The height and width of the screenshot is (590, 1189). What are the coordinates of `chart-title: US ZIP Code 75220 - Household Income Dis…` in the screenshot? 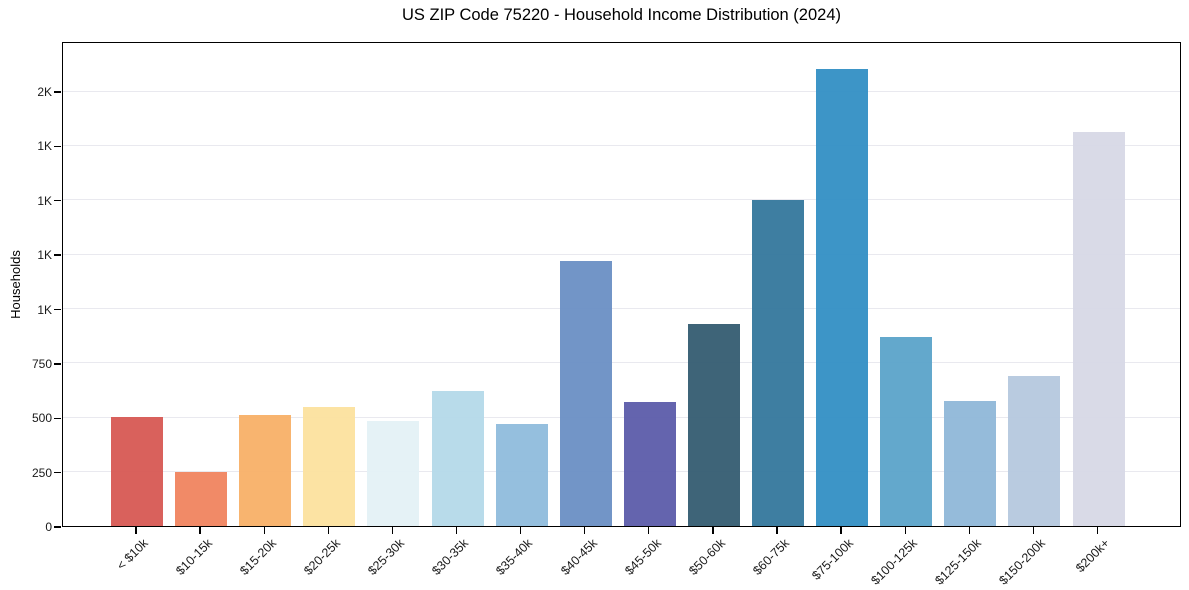 It's located at (621, 15).